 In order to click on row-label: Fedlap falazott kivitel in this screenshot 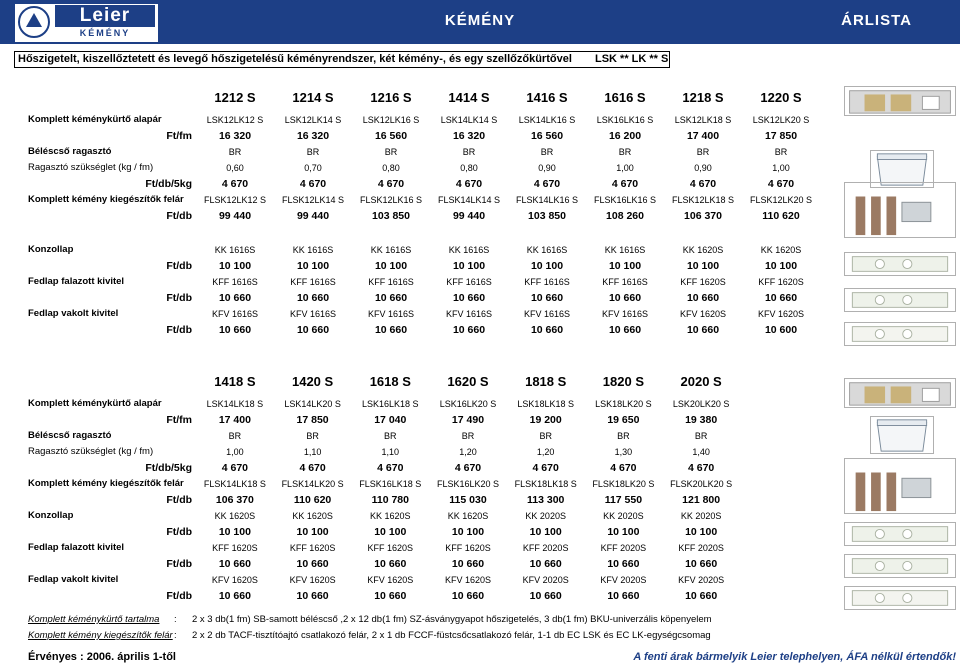, I will do `click(76, 547)`.